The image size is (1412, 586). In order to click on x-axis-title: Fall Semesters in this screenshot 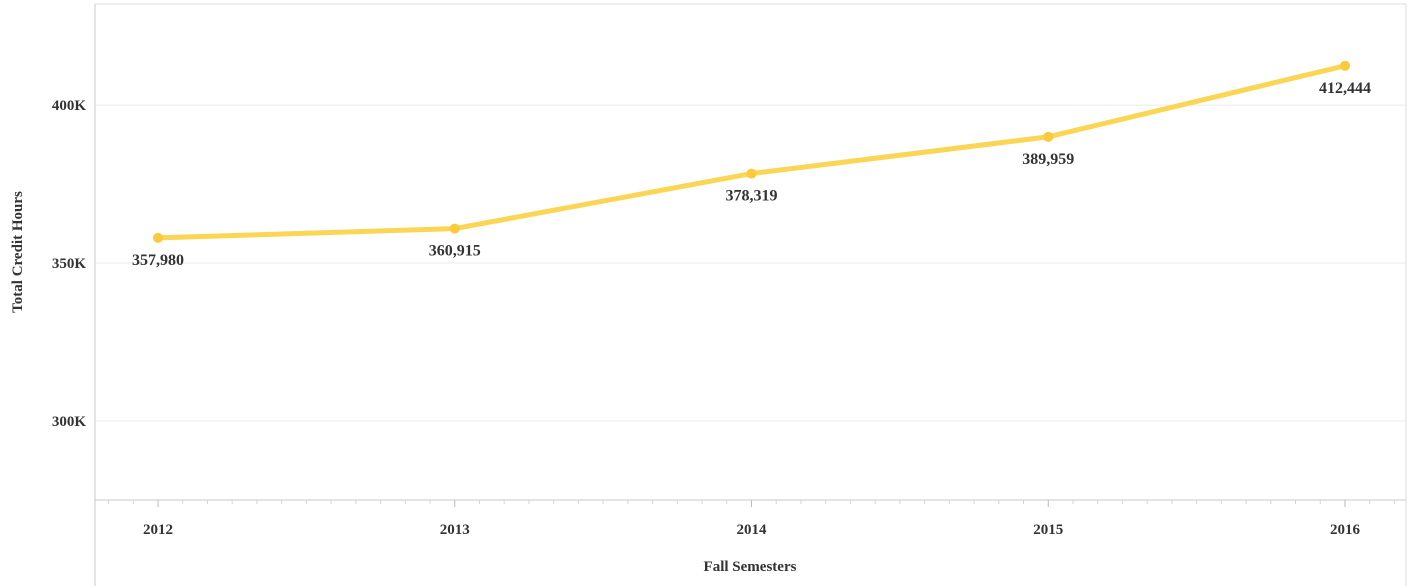, I will do `click(750, 567)`.